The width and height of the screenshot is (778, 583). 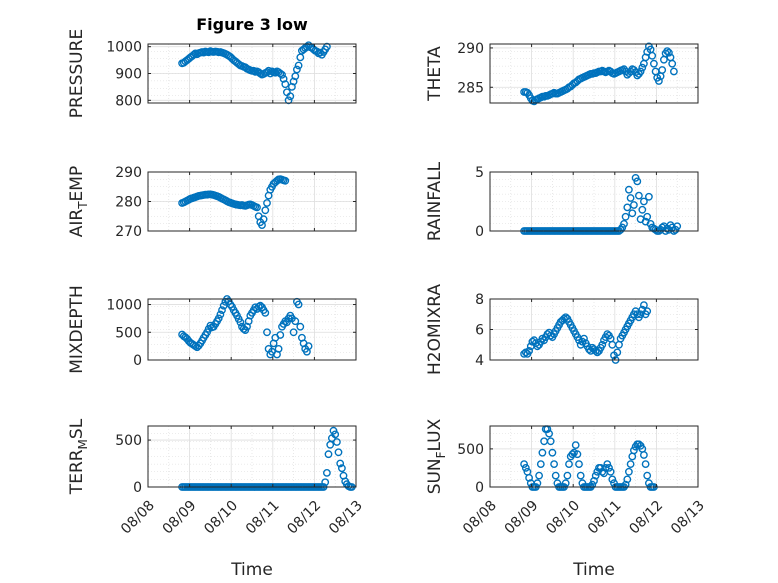 I want to click on y-tick-label: 900, so click(x=128, y=75).